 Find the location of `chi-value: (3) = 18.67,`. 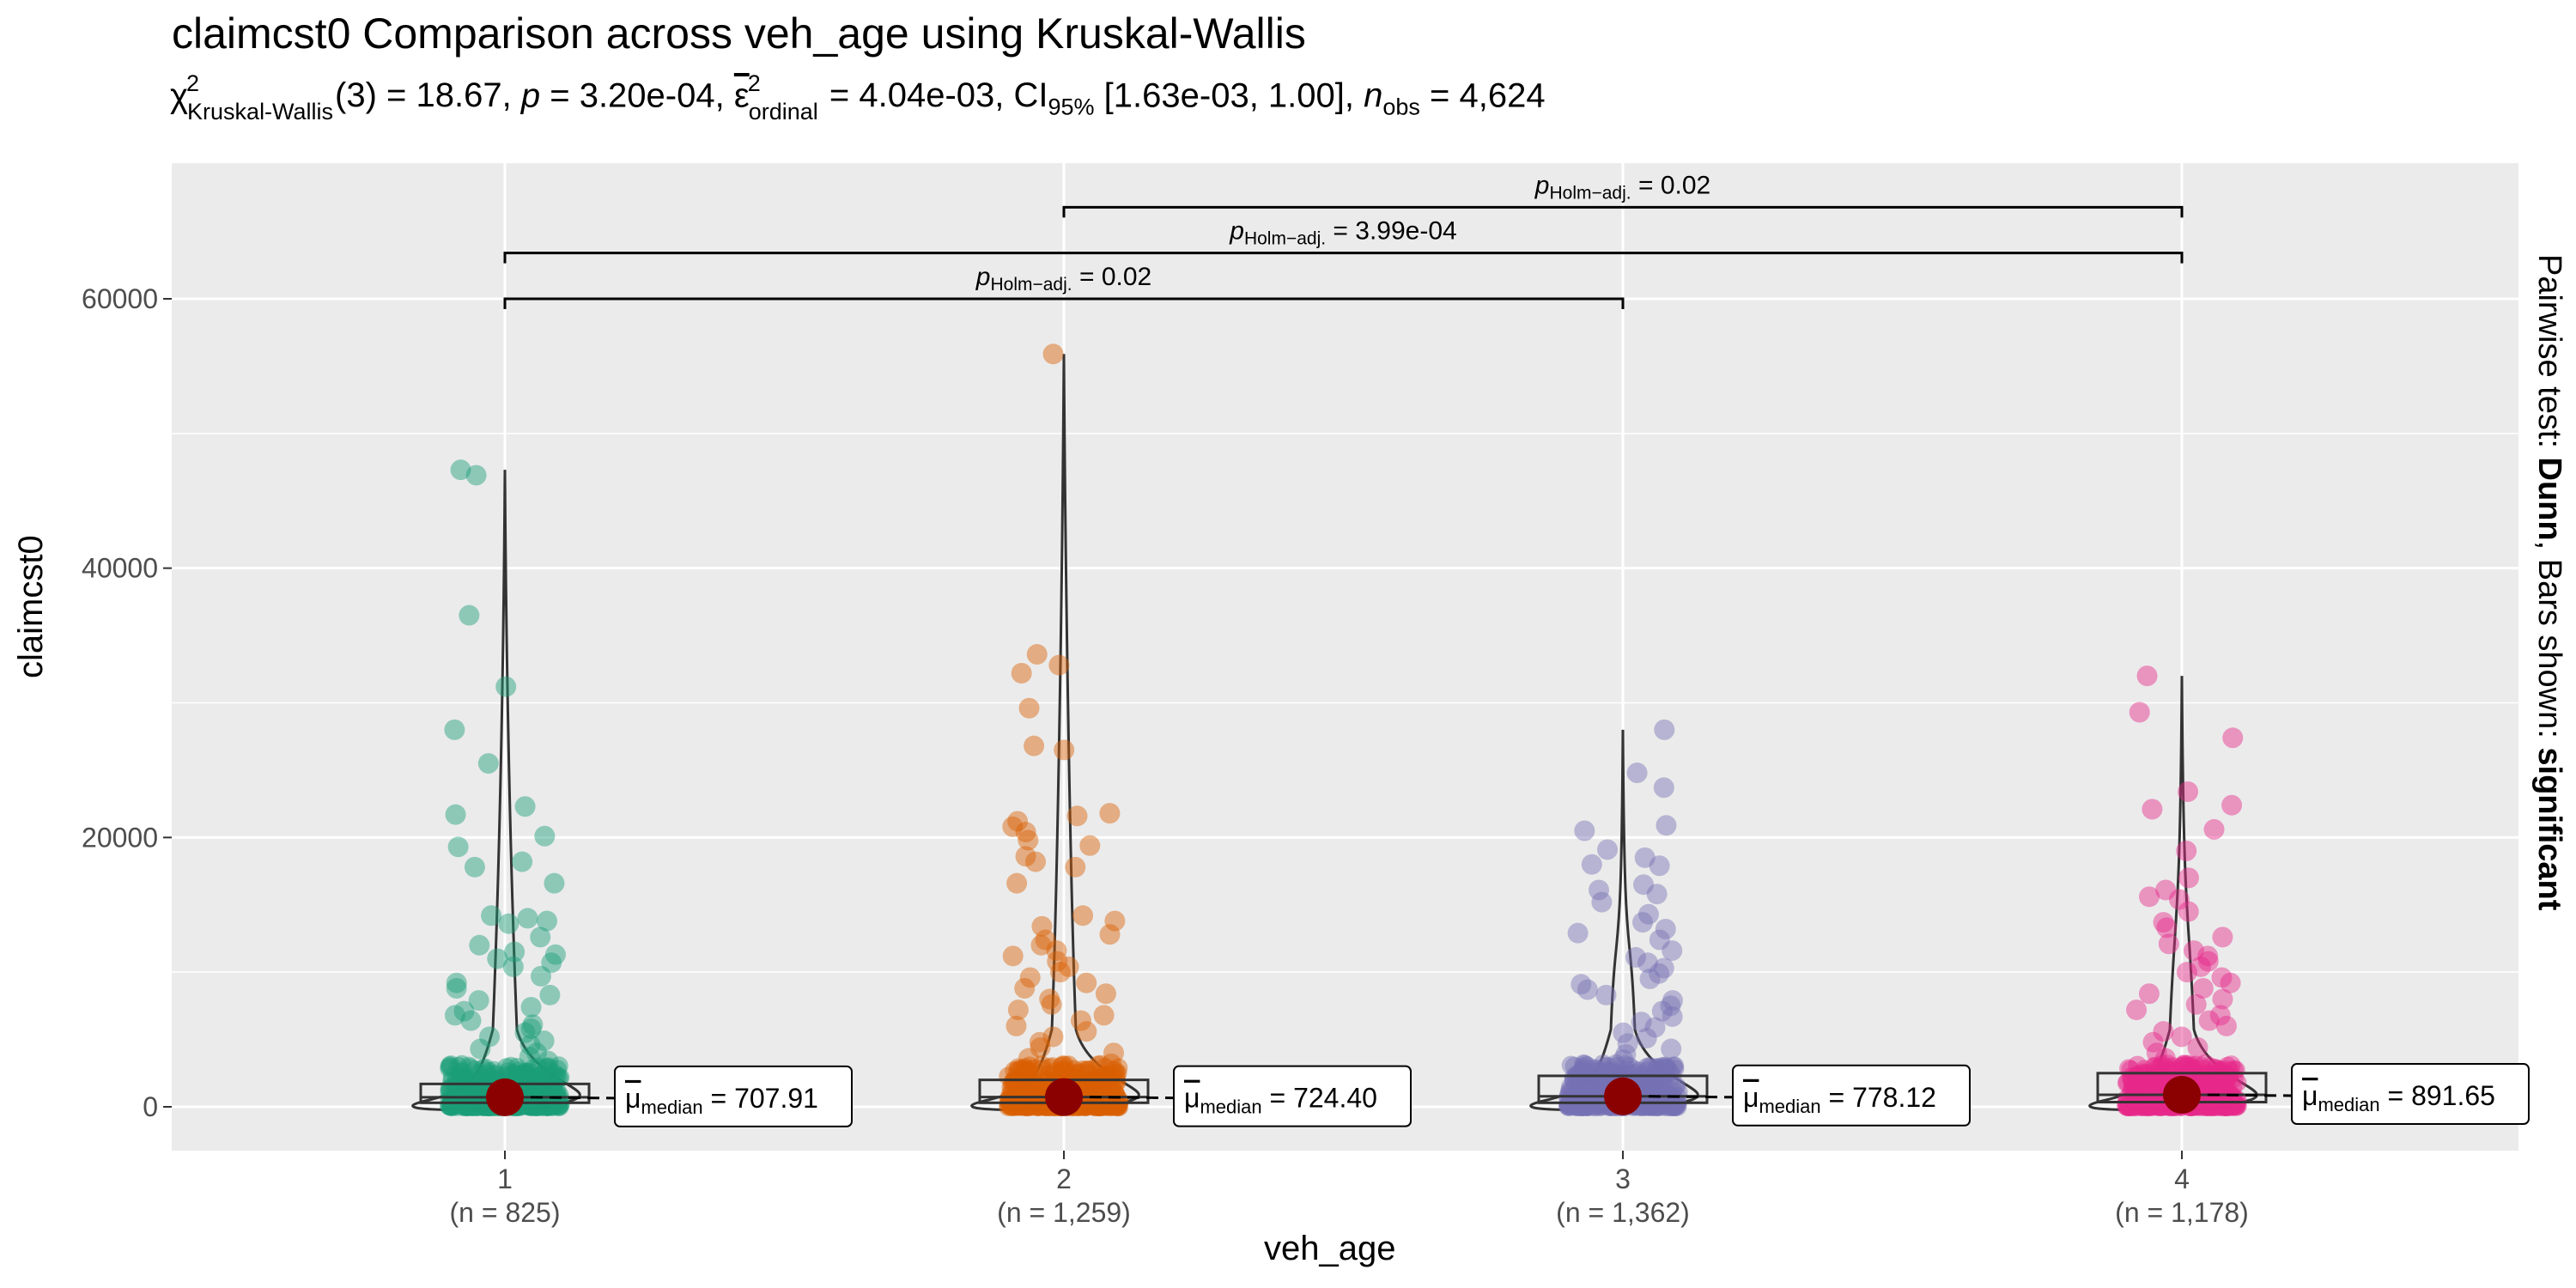

chi-value: (3) = 18.67, is located at coordinates (423, 96).